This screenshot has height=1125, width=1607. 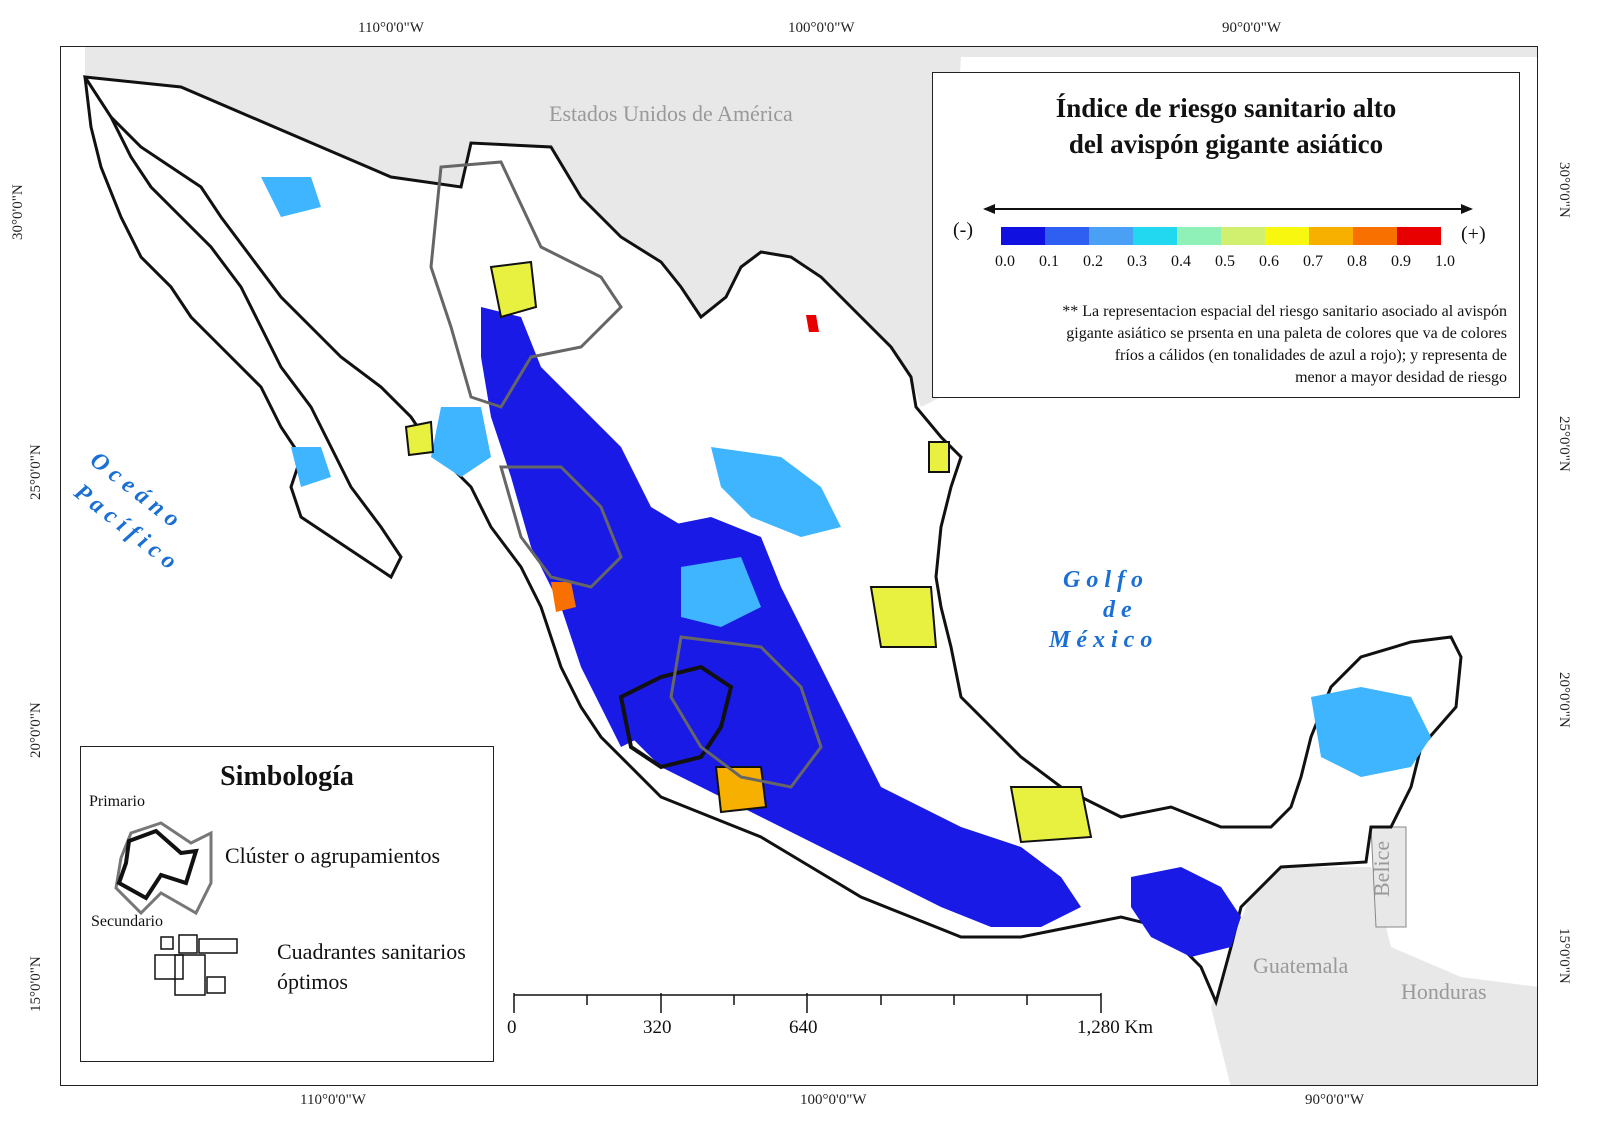 I want to click on scale-label-320: 320, so click(x=657, y=1027).